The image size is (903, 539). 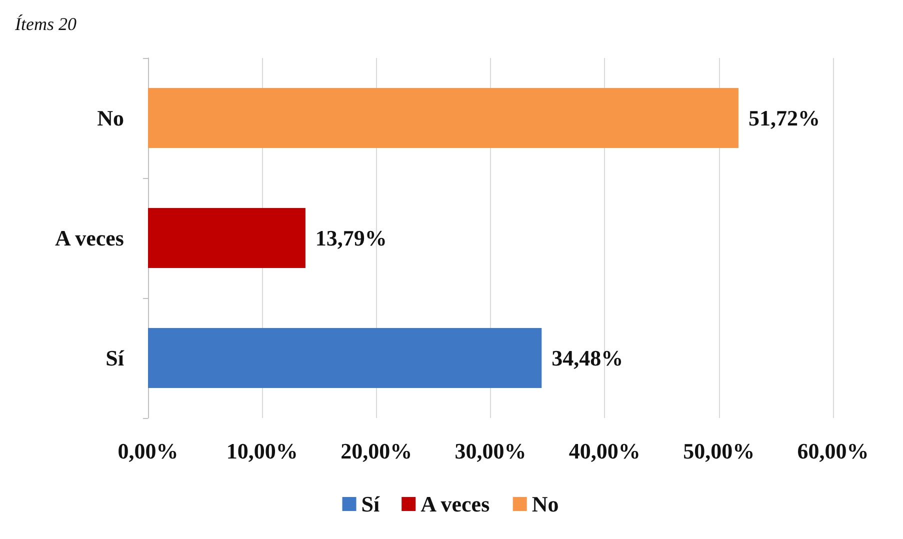 What do you see at coordinates (604, 451) in the screenshot?
I see `x-tick-label: 40,00%` at bounding box center [604, 451].